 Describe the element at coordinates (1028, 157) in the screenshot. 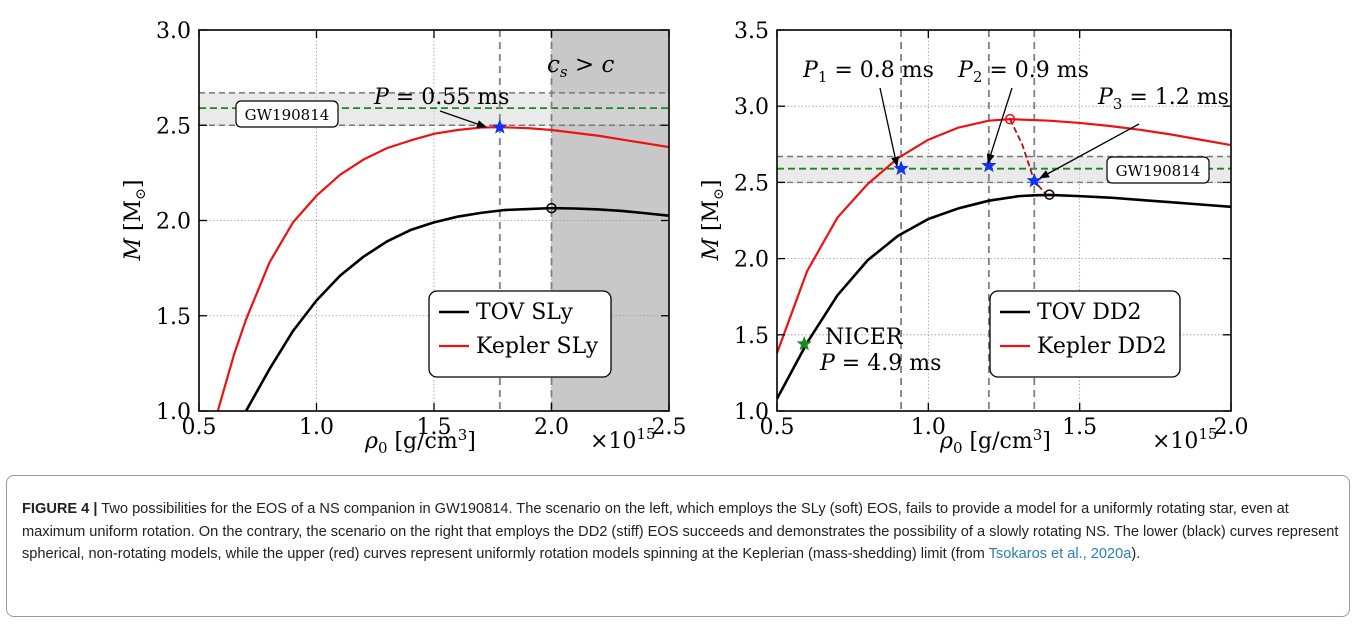

I see `rotating-sequence-curve` at that location.